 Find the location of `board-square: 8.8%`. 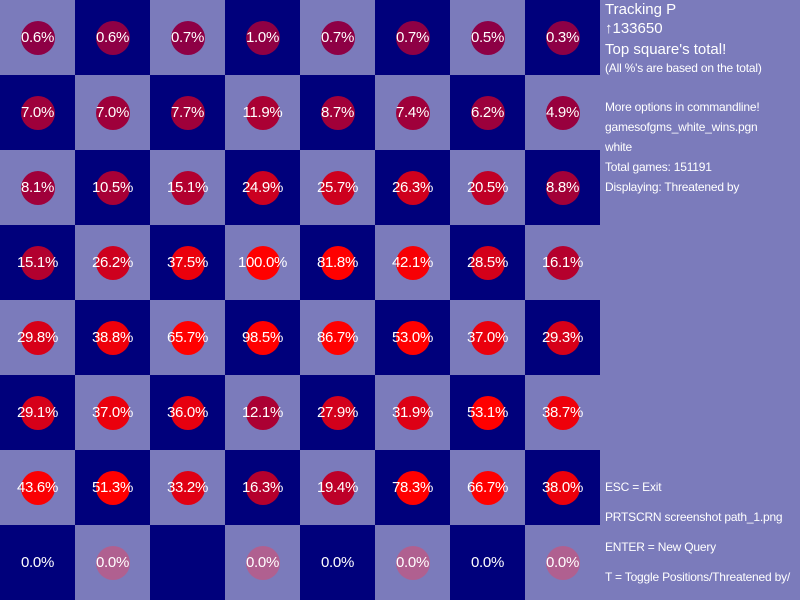

board-square: 8.8% is located at coordinates (562, 187).